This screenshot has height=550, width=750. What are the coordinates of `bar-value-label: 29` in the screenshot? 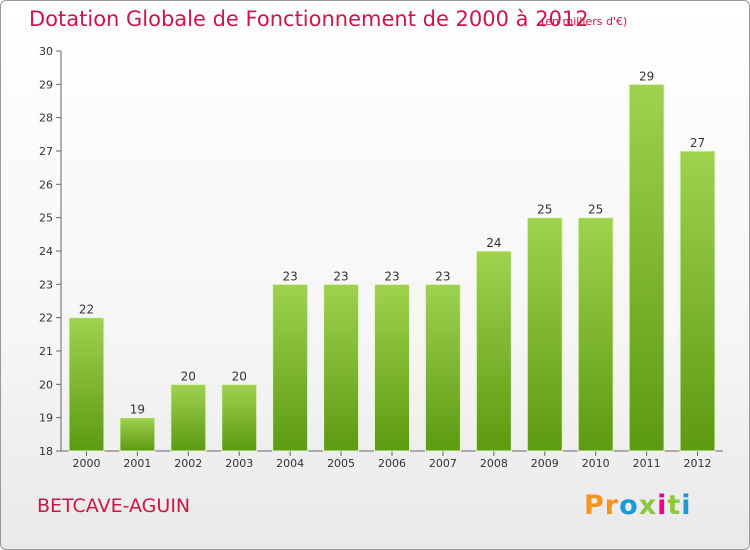 It's located at (646, 76).